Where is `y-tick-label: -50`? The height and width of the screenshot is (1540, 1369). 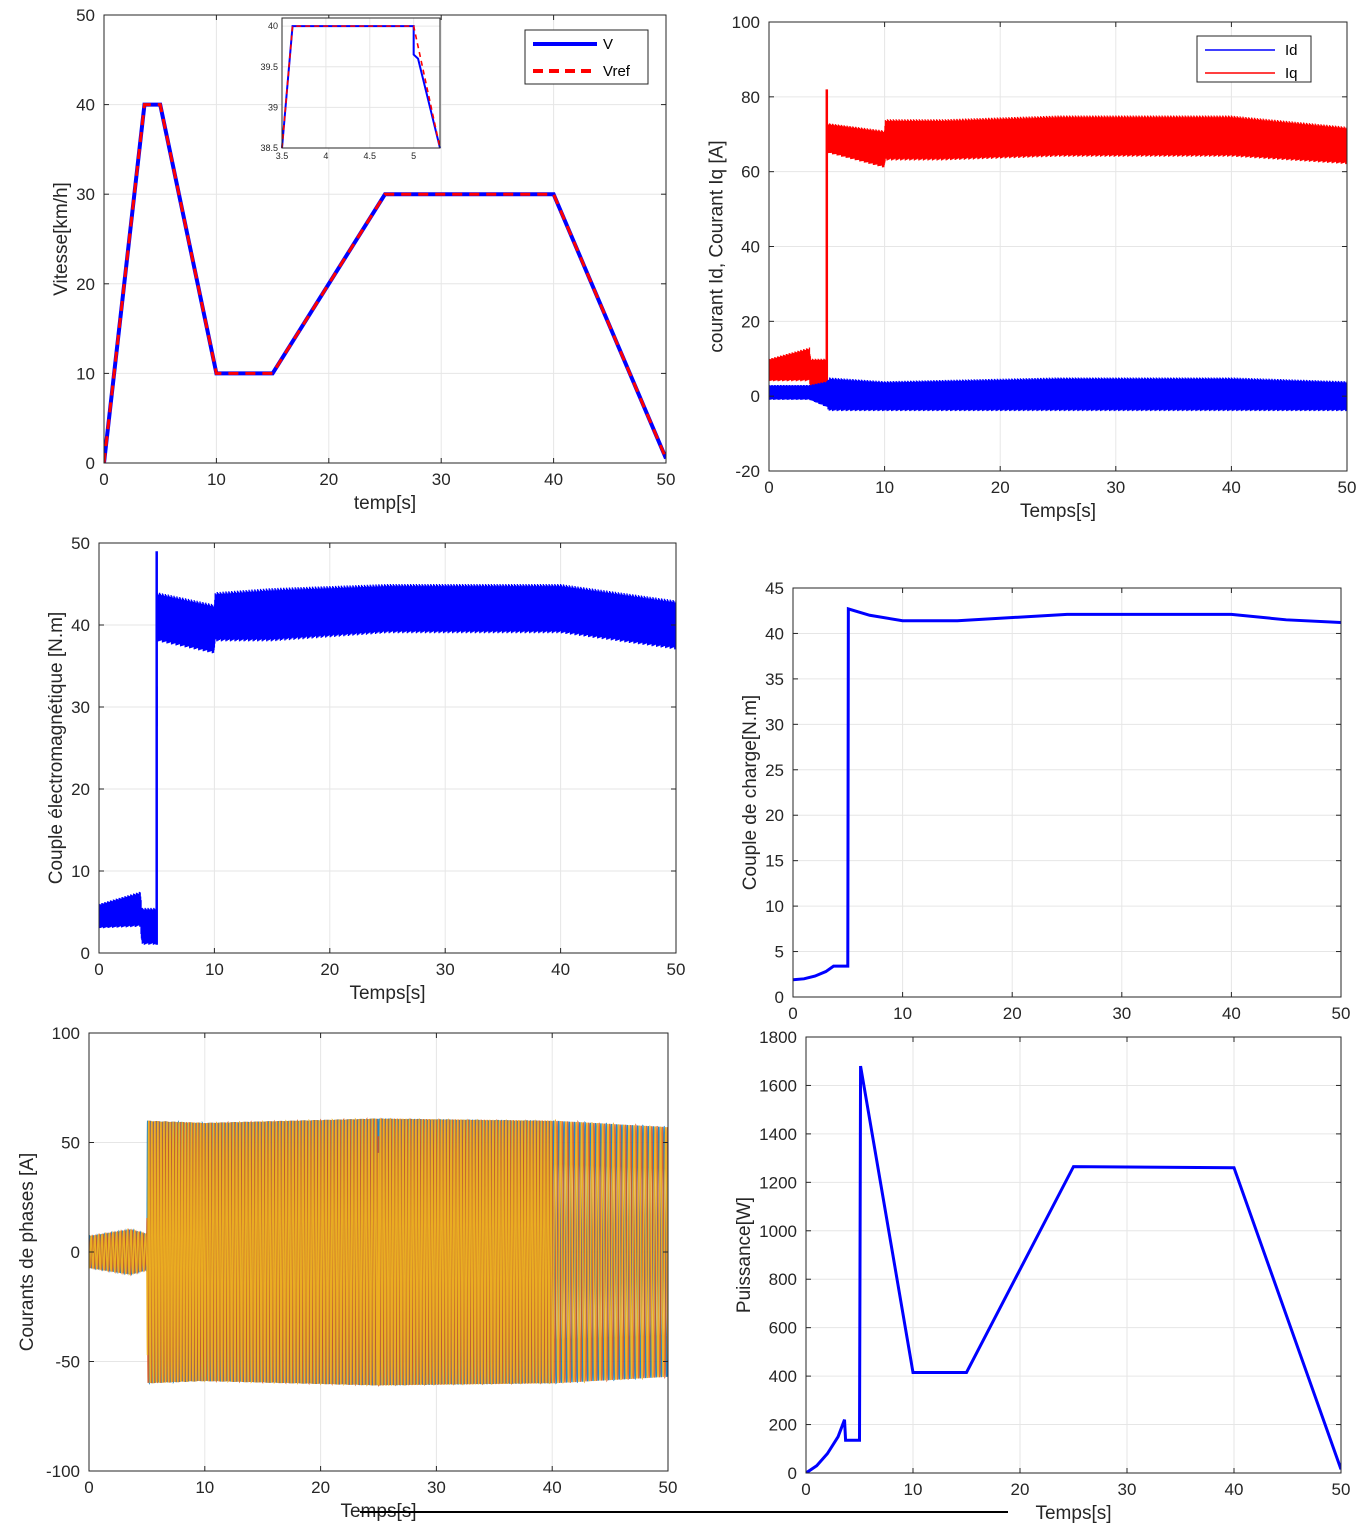
y-tick-label: -50 is located at coordinates (67, 1362).